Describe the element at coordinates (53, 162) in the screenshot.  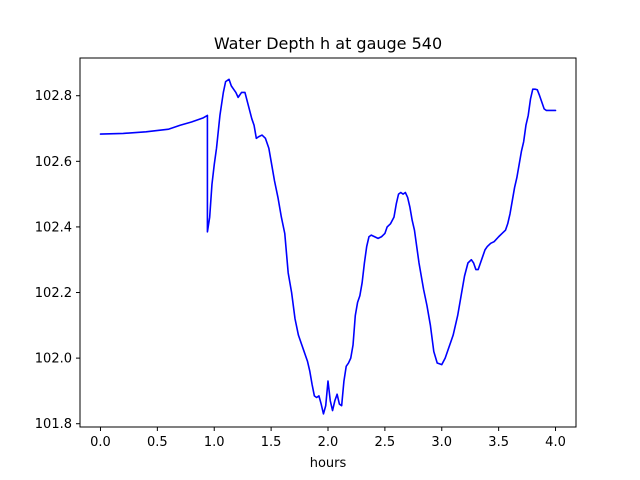
I see `y-tick-label: 102.6` at that location.